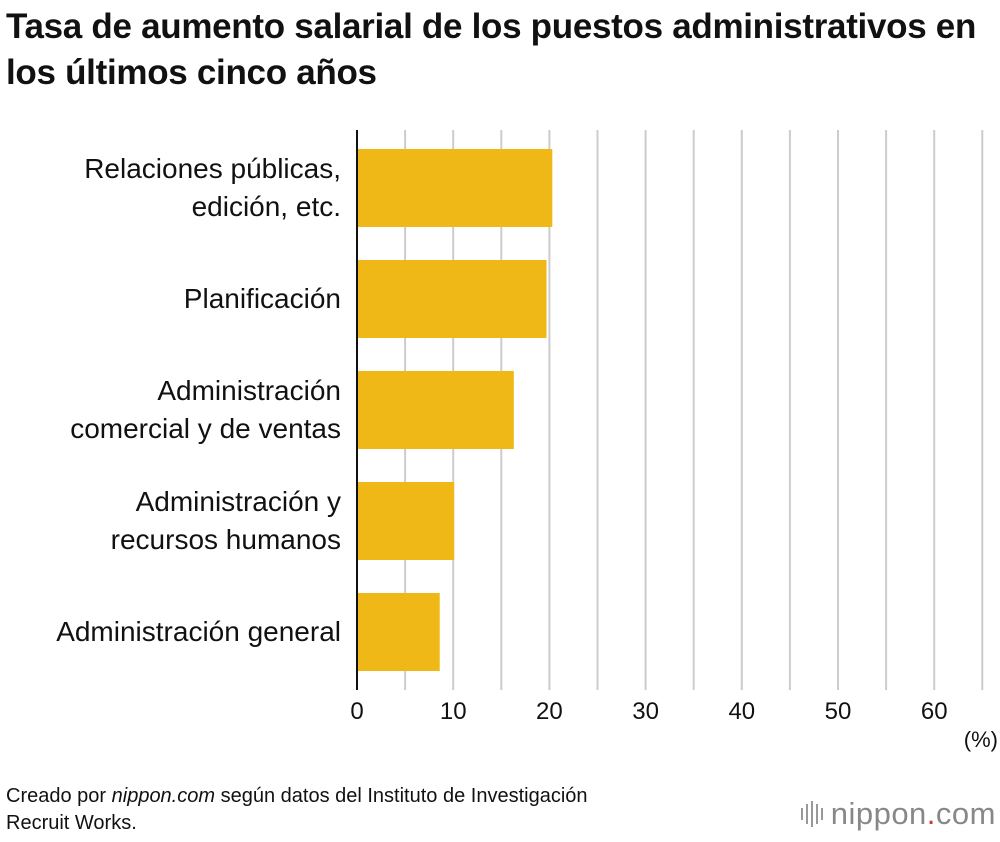 This screenshot has width=1000, height=842. Describe the element at coordinates (212, 168) in the screenshot. I see `category-label: Relaciones públicas,` at that location.